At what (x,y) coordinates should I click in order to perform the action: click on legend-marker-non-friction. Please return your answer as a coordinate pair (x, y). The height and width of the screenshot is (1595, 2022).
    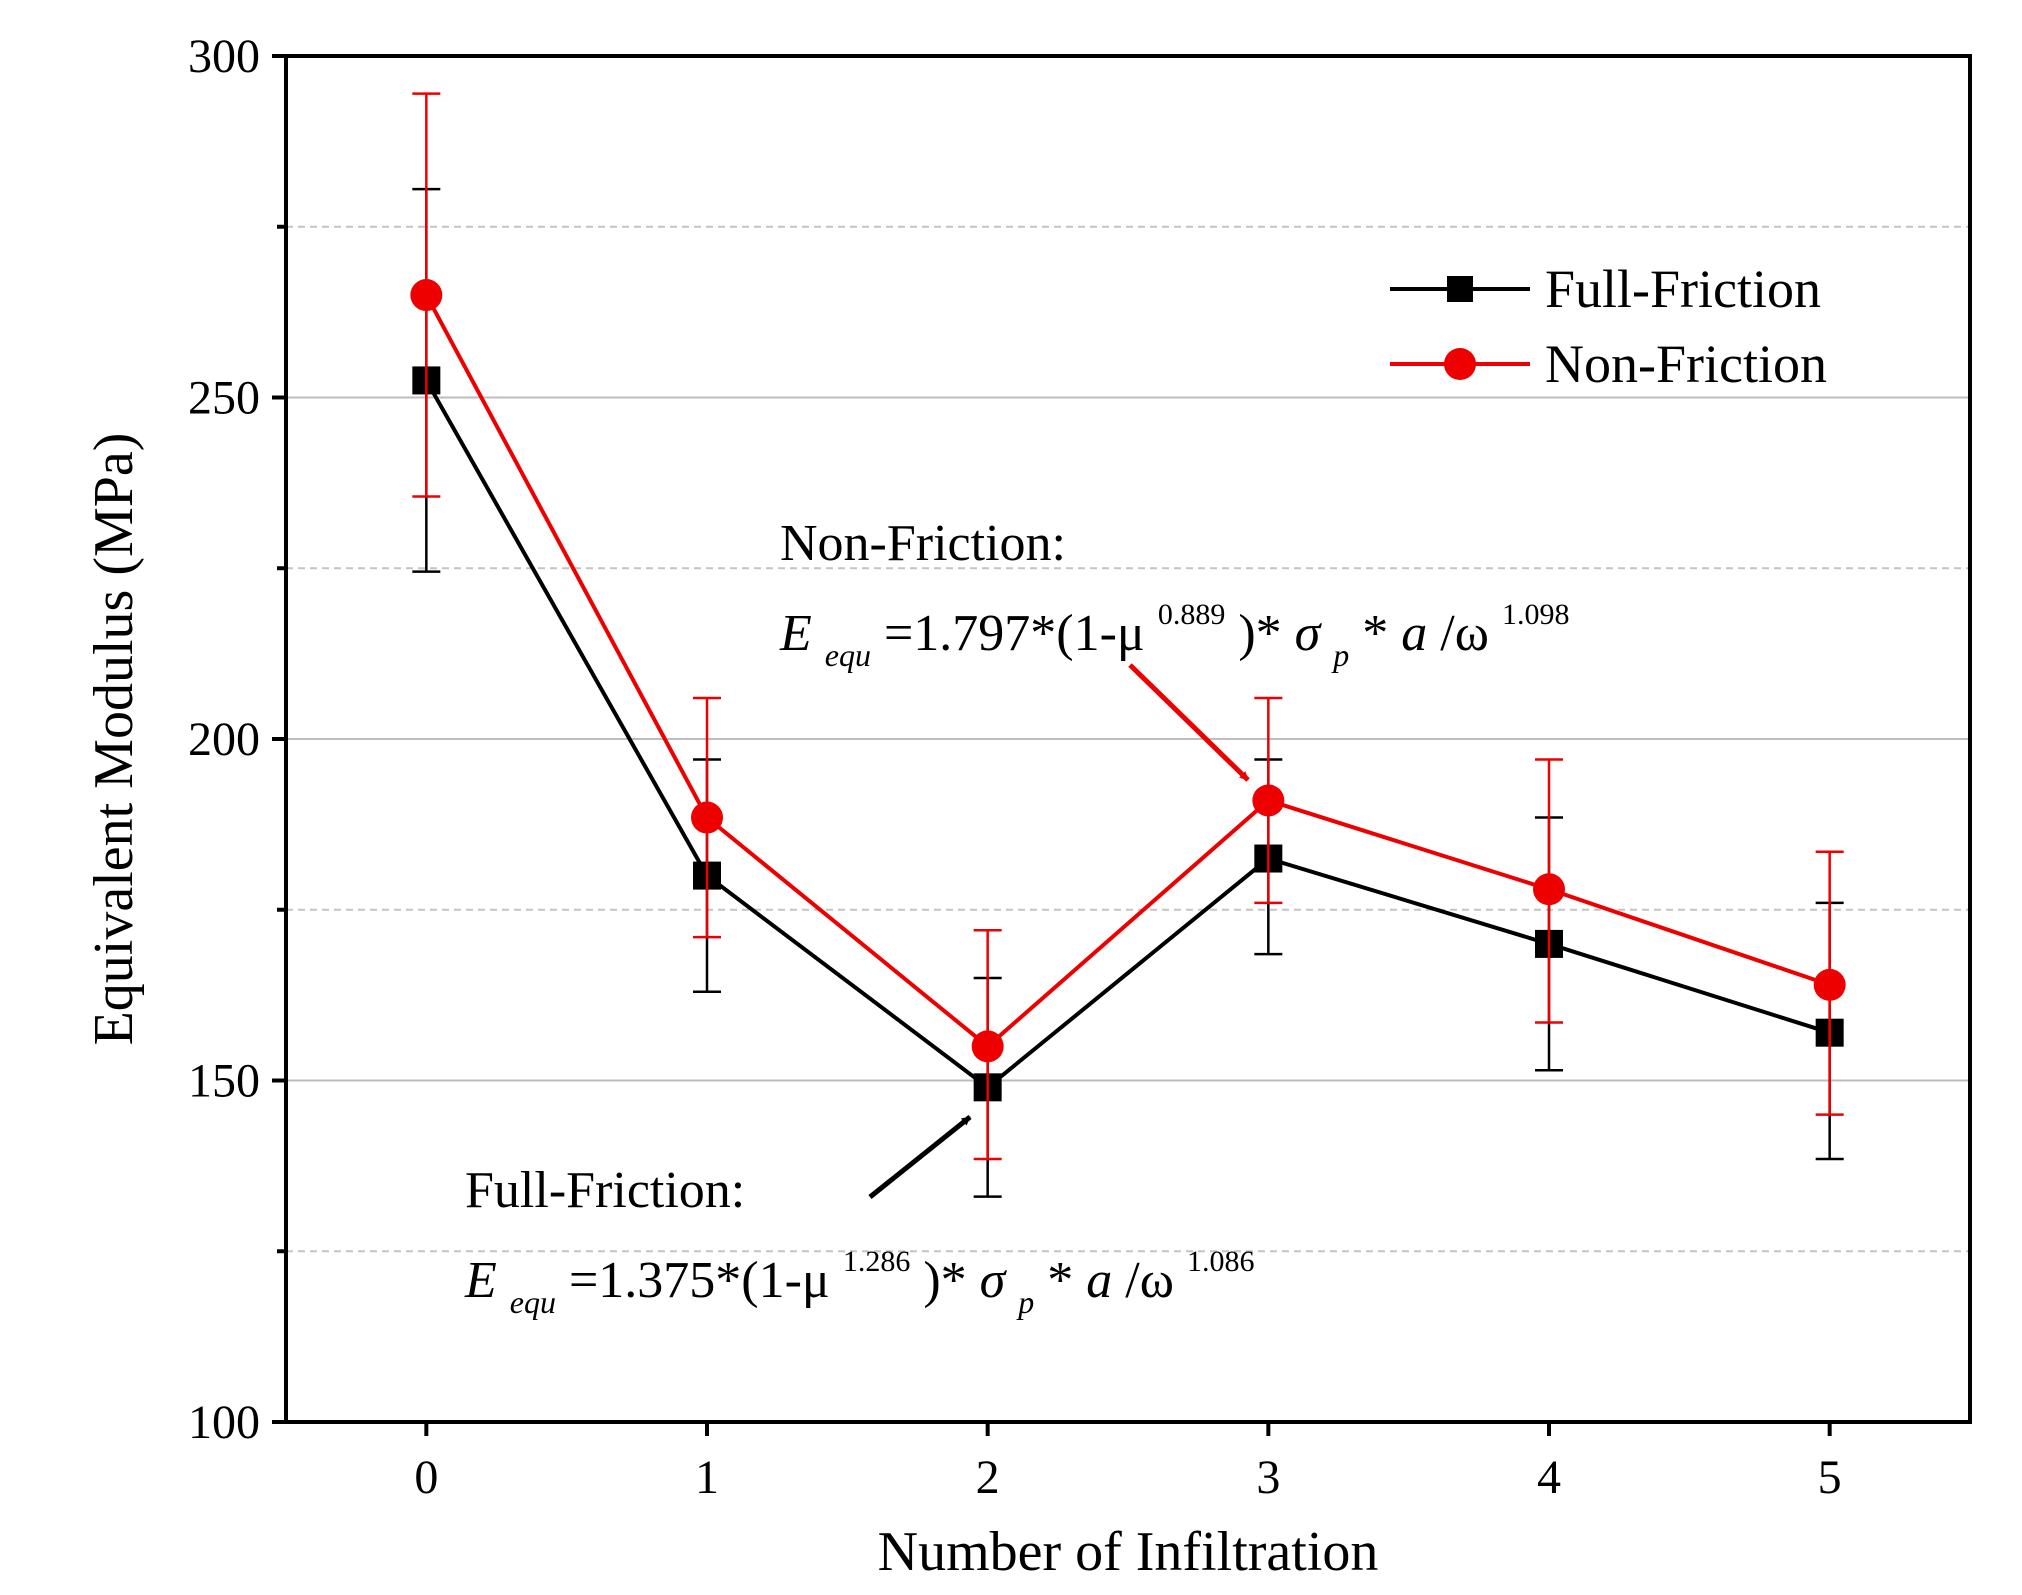
    Looking at the image, I should click on (1460, 364).